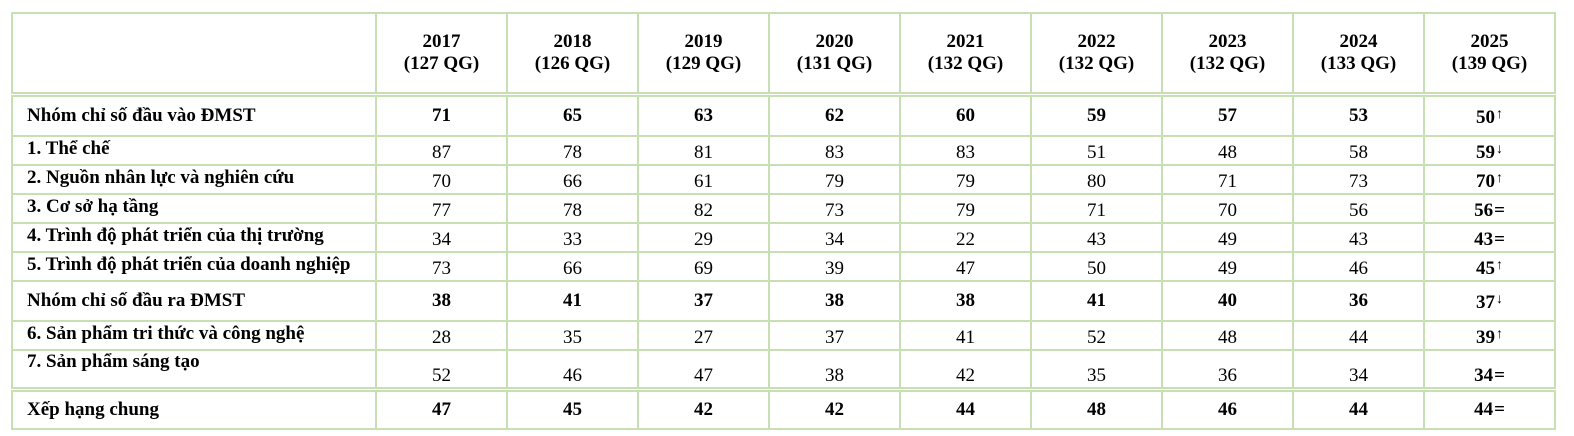  What do you see at coordinates (572, 179) in the screenshot?
I see `rank-cell: 66` at bounding box center [572, 179].